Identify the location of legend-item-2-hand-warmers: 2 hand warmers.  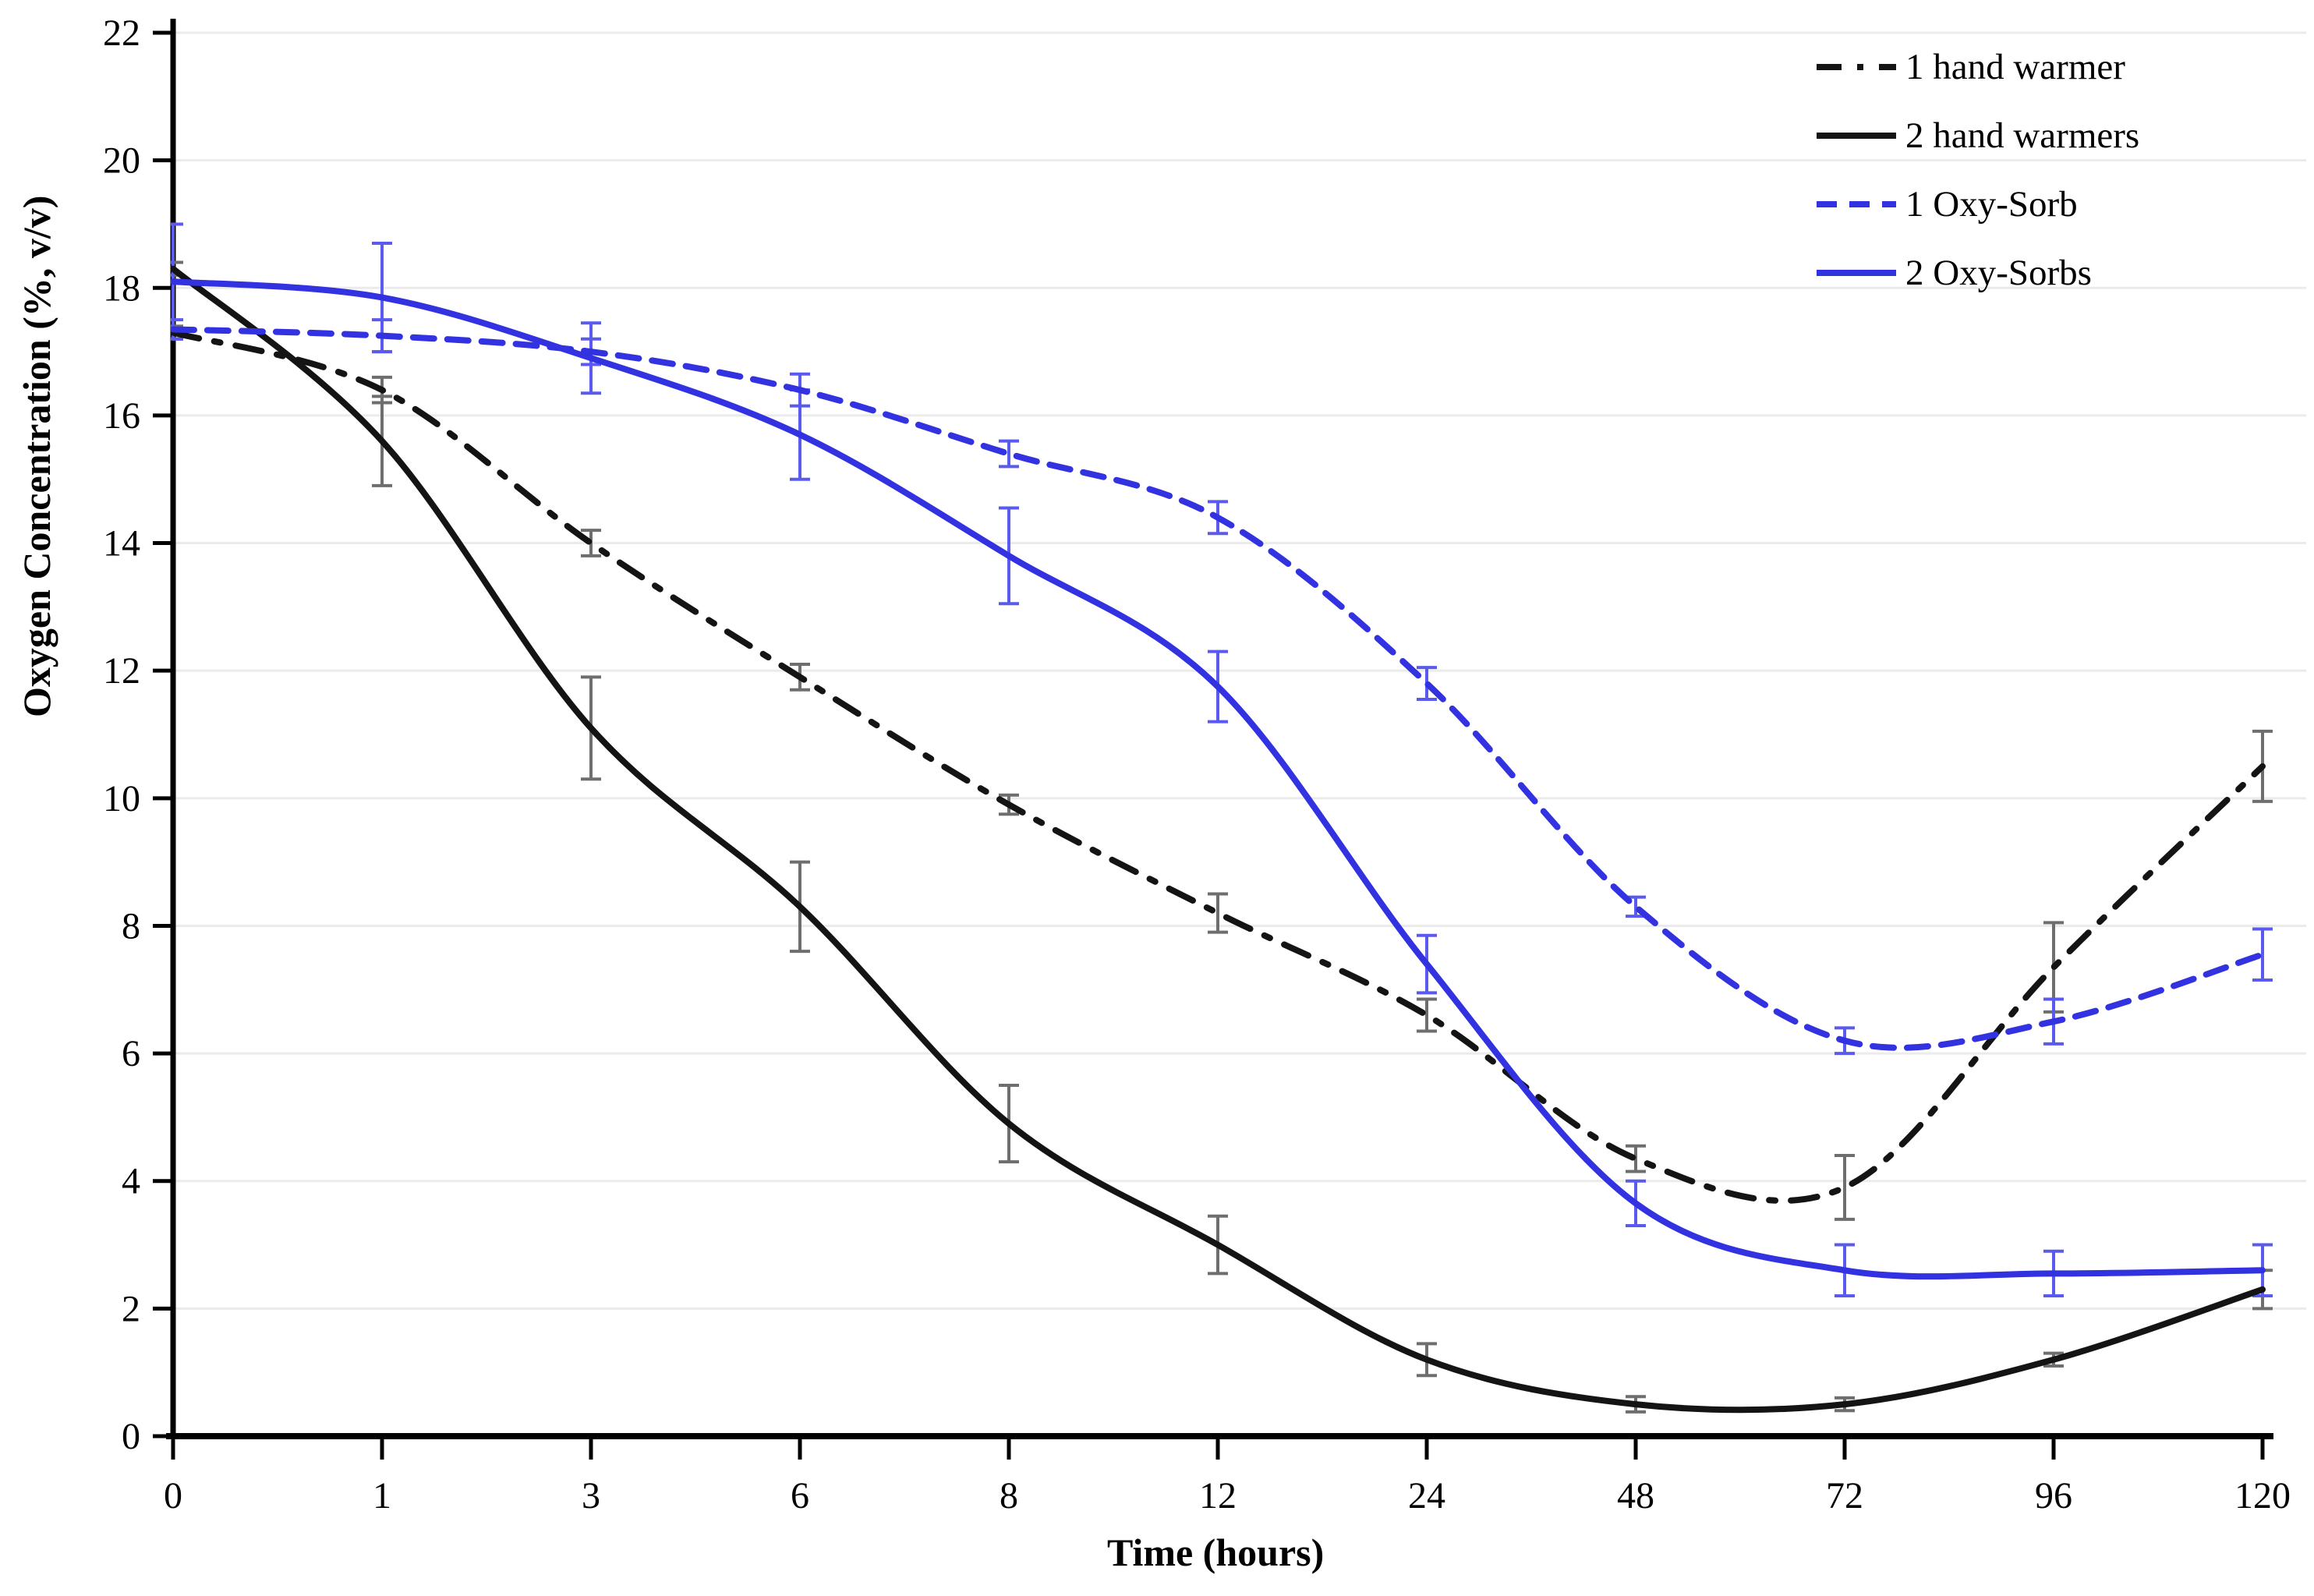
(1978, 135).